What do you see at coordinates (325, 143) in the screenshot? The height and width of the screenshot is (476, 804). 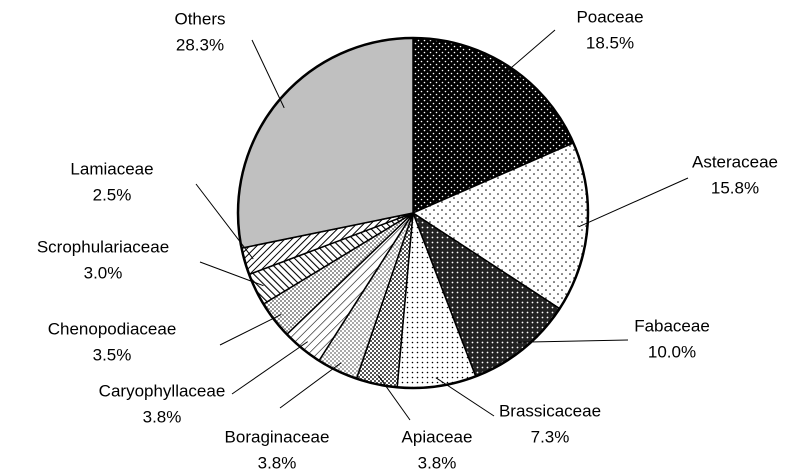 I see `pie-slice` at bounding box center [325, 143].